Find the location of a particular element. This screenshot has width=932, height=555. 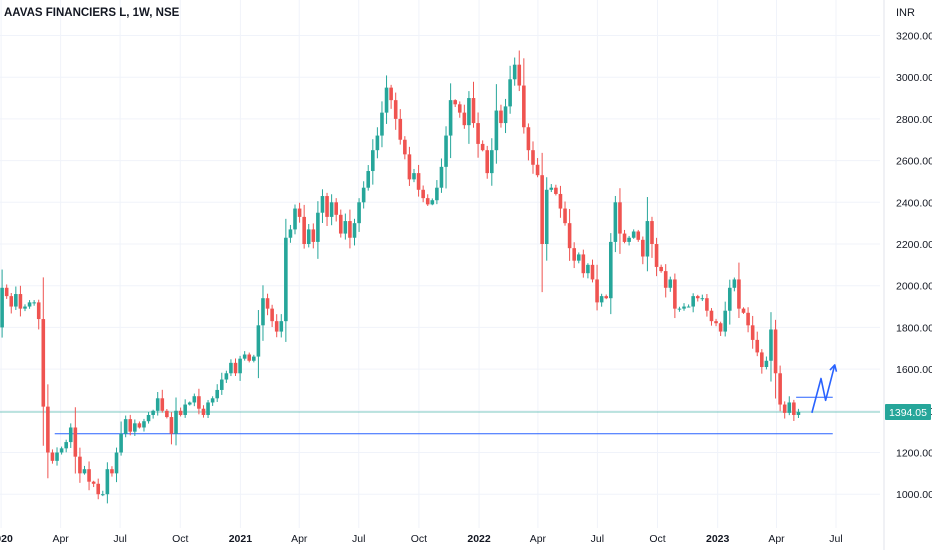

y-tick-label: 3000.00 is located at coordinates (914, 78).